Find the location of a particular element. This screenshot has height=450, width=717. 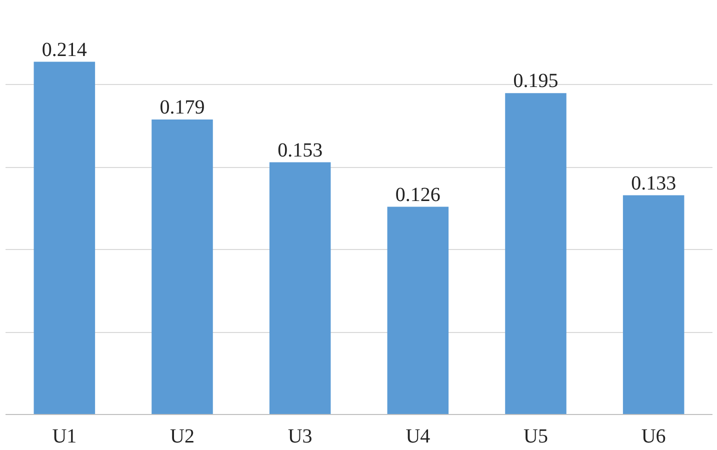

x-tick-label: U5 is located at coordinates (536, 437).